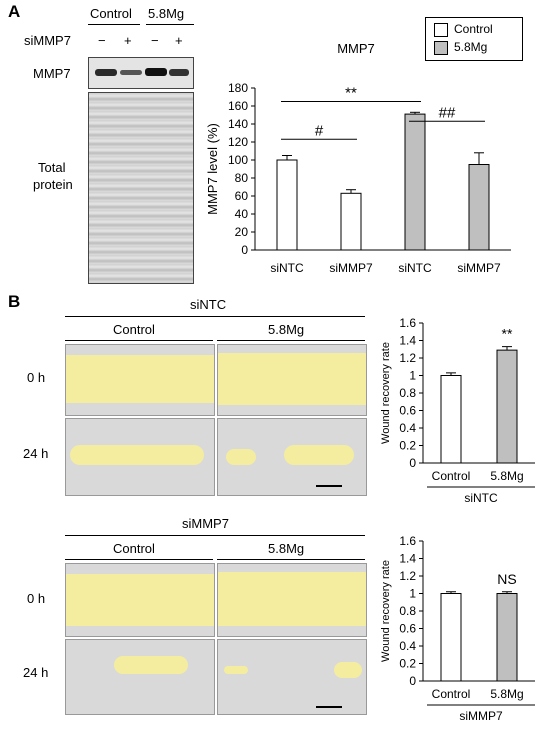  I want to click on lane-sign-3: −, so click(155, 40).